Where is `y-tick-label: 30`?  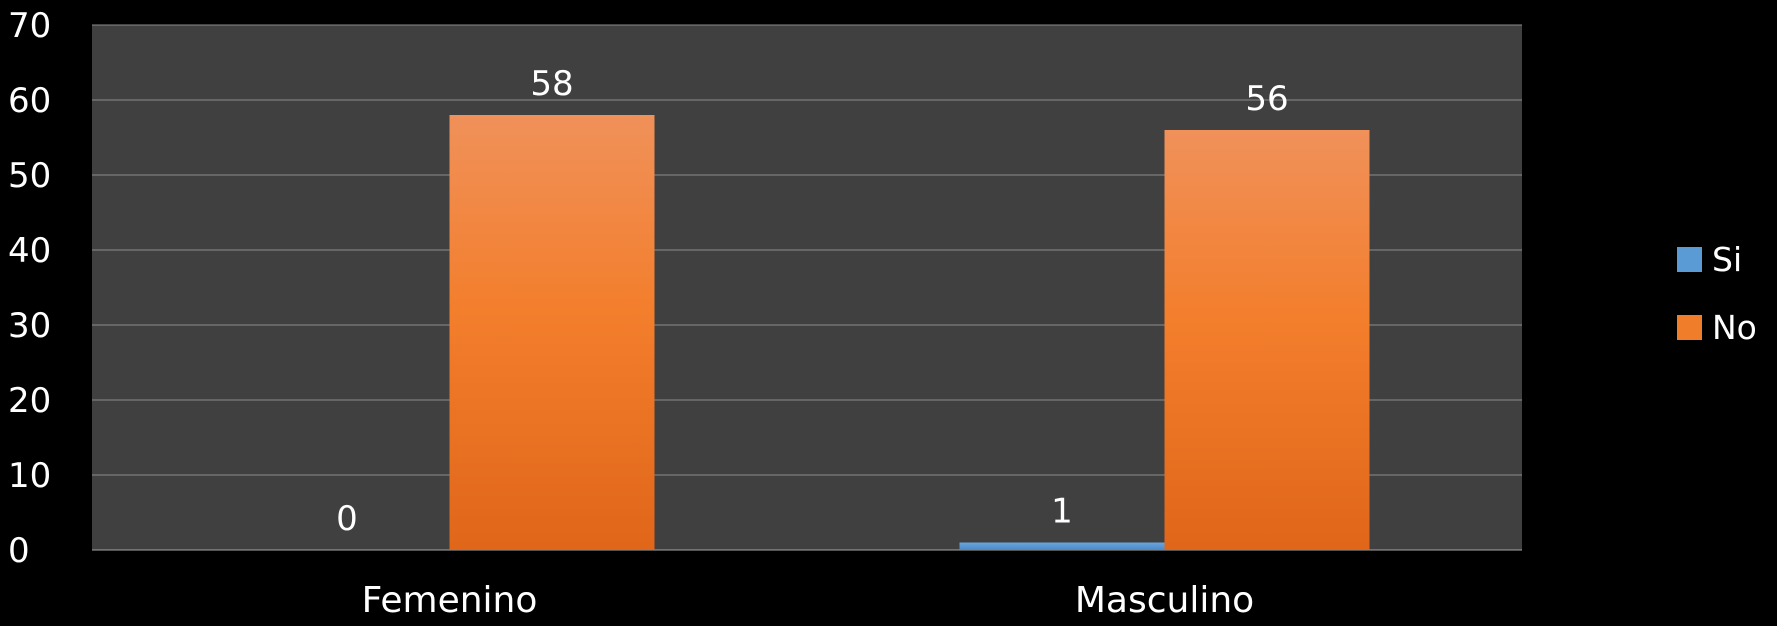 y-tick-label: 30 is located at coordinates (29, 326).